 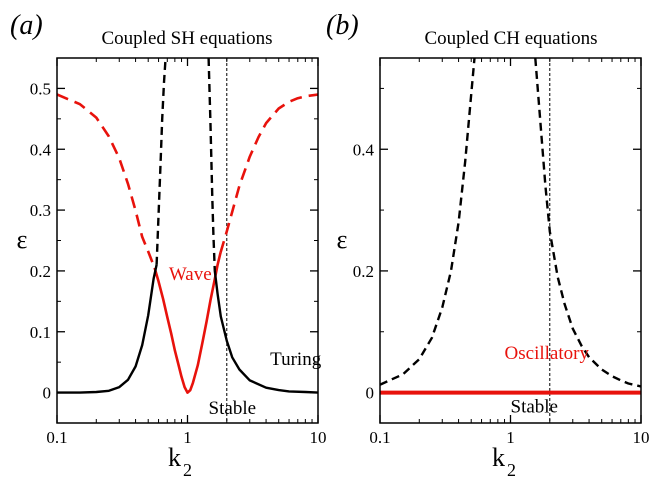 What do you see at coordinates (342, 25) in the screenshot?
I see `panel-label: (b)` at bounding box center [342, 25].